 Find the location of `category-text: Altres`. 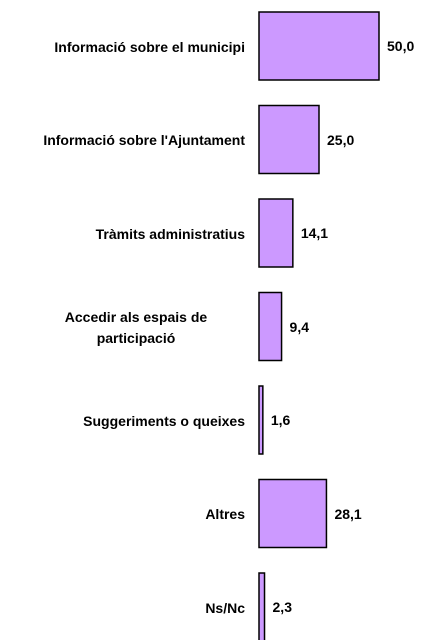

category-text: Altres is located at coordinates (225, 514).